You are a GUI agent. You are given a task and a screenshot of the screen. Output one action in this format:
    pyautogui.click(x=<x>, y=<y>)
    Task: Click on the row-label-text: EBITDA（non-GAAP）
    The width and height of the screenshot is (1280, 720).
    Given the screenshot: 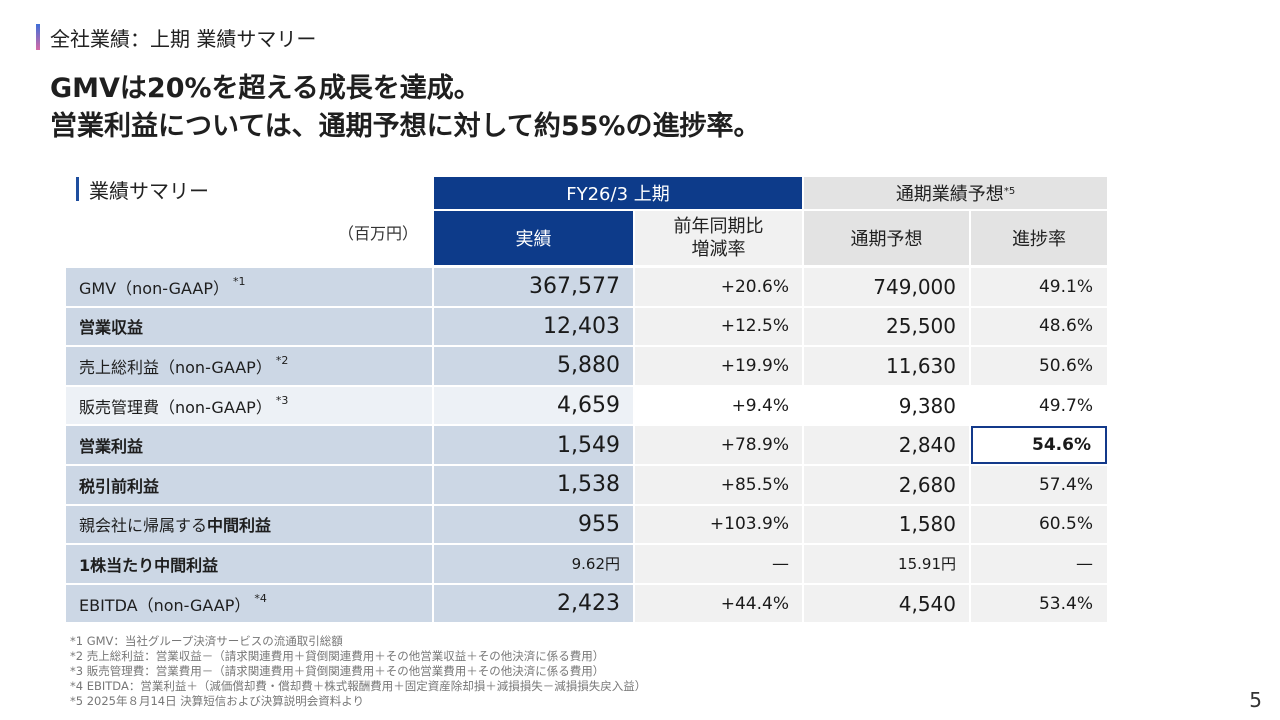 What is the action you would take?
    pyautogui.click(x=165, y=605)
    